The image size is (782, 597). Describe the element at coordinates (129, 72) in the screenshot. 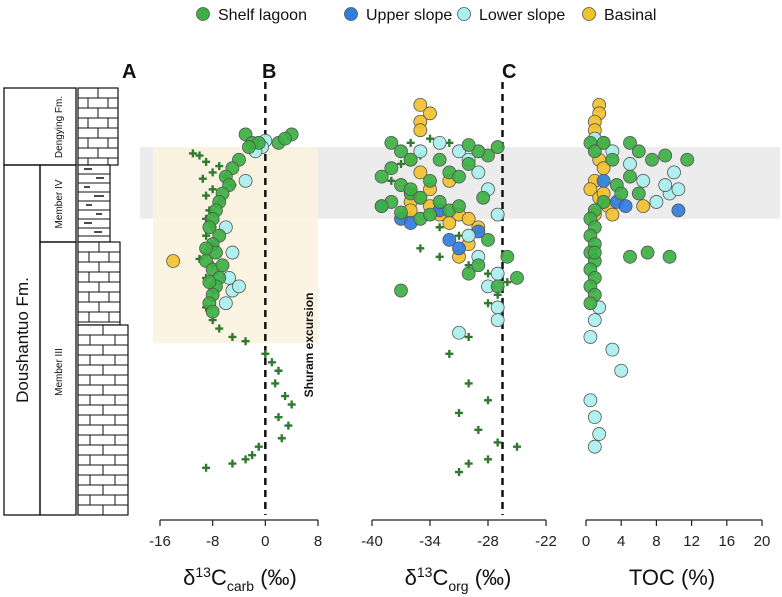

I see `panel-label-a: A` at that location.